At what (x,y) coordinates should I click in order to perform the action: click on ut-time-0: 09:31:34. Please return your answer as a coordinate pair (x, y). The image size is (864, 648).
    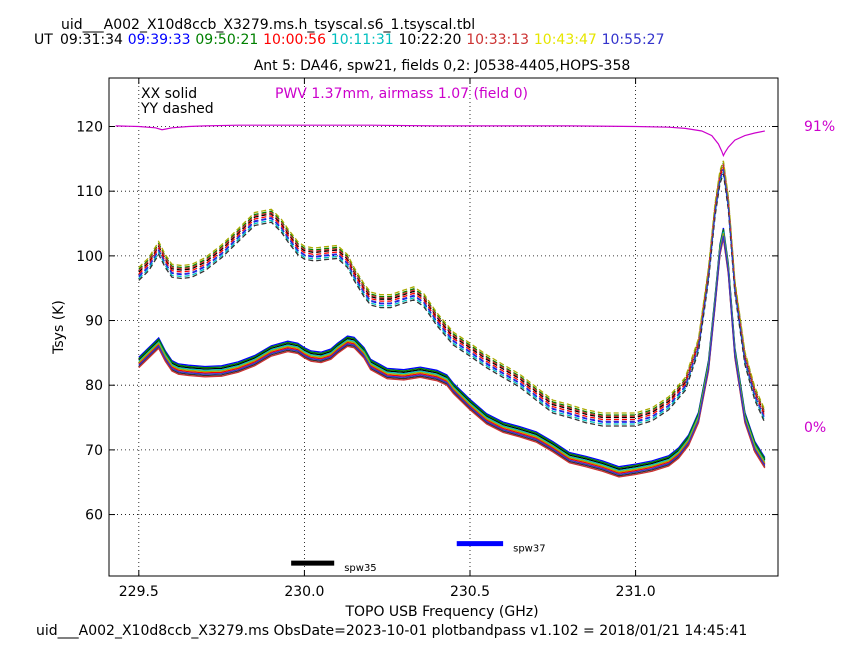
    Looking at the image, I should click on (91, 40).